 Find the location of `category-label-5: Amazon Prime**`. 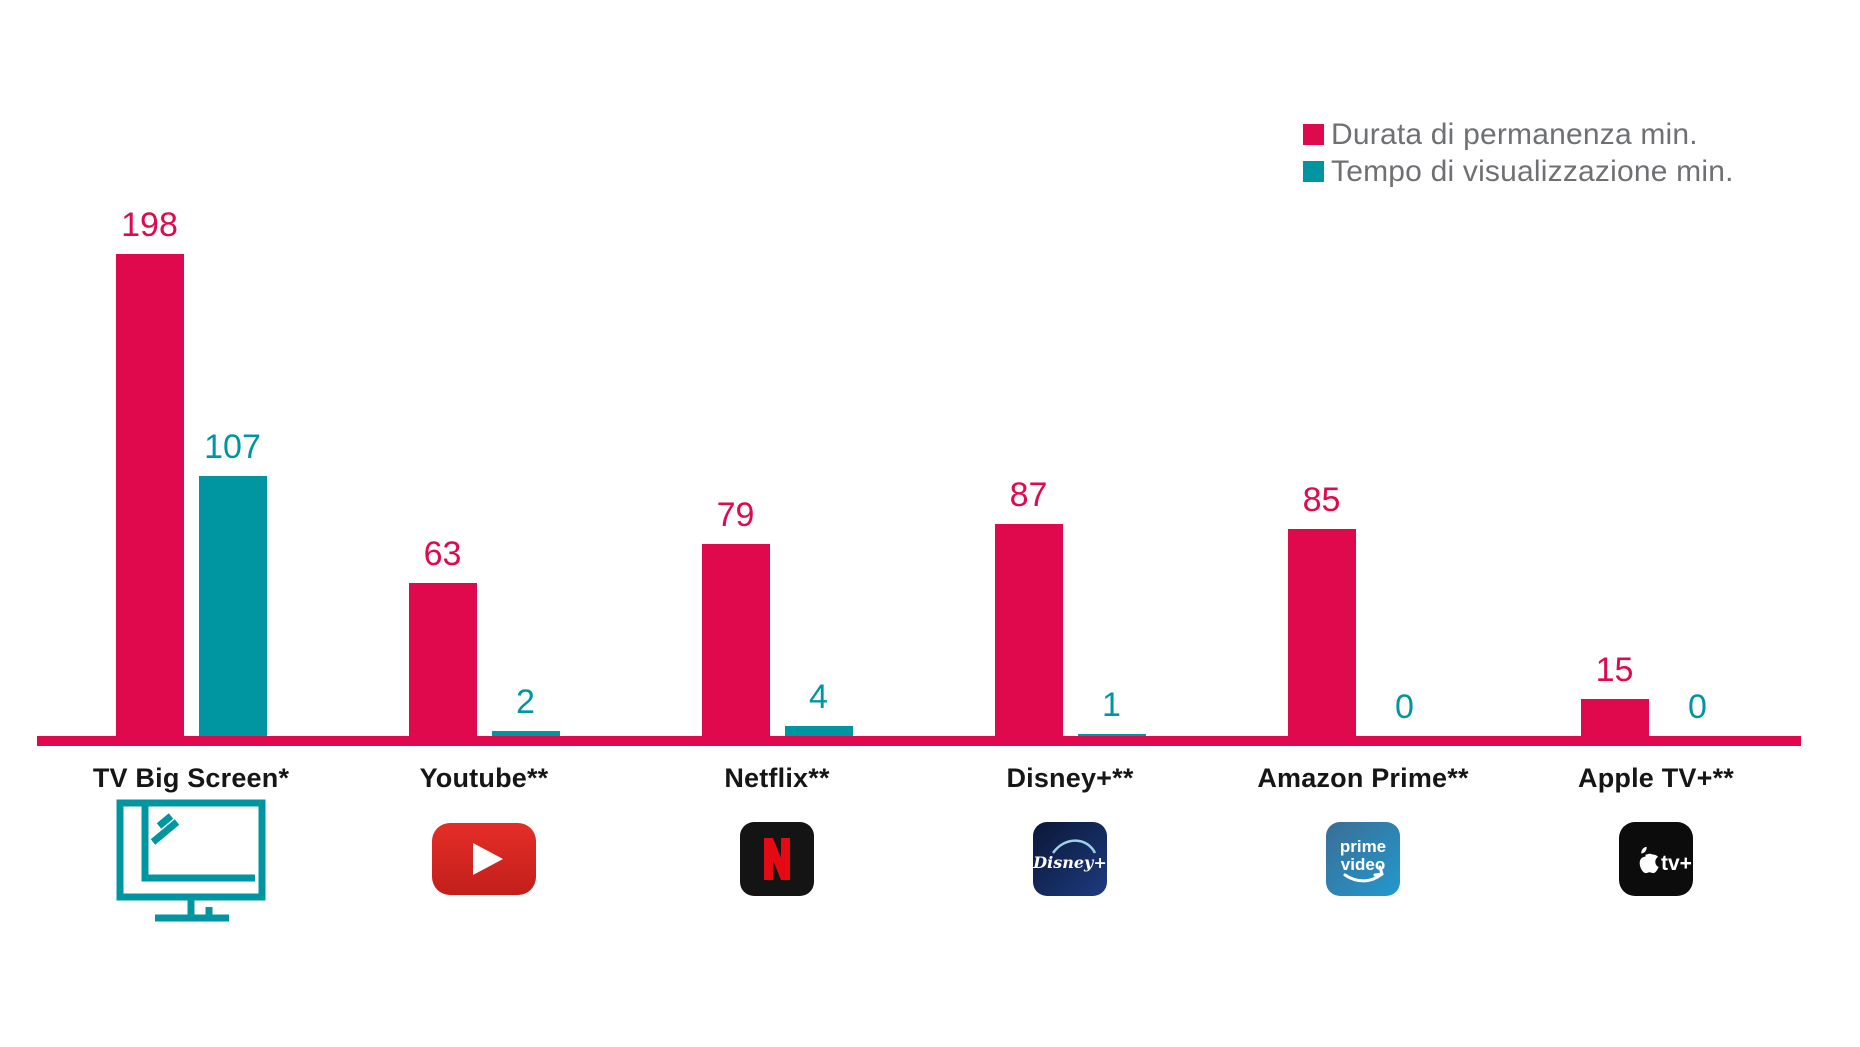

category-label-5: Amazon Prime** is located at coordinates (1363, 778).